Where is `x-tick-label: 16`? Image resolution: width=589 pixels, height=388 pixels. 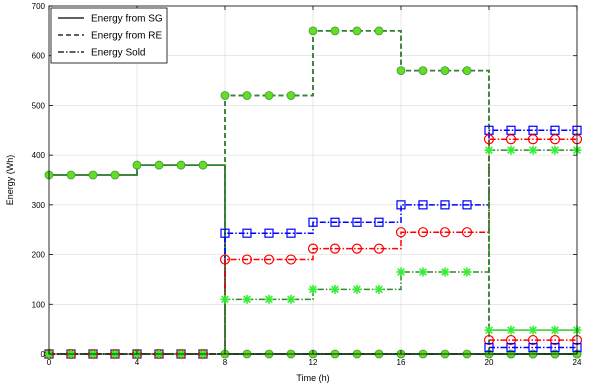
x-tick-label: 16 is located at coordinates (401, 362).